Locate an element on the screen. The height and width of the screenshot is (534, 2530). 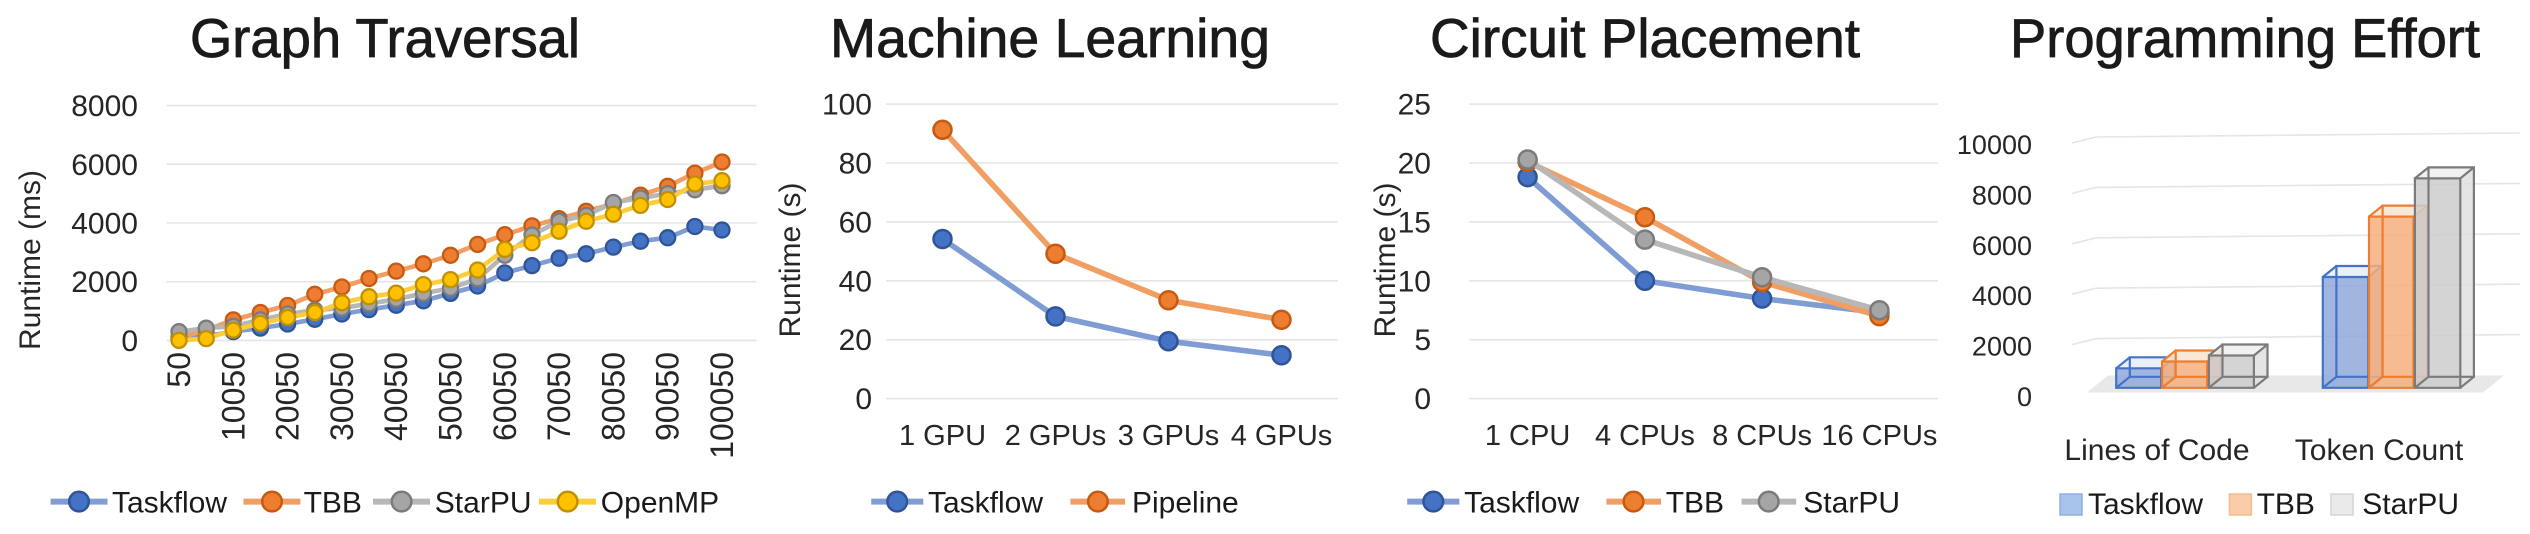
svg-text: 40 is located at coordinates (855, 281).